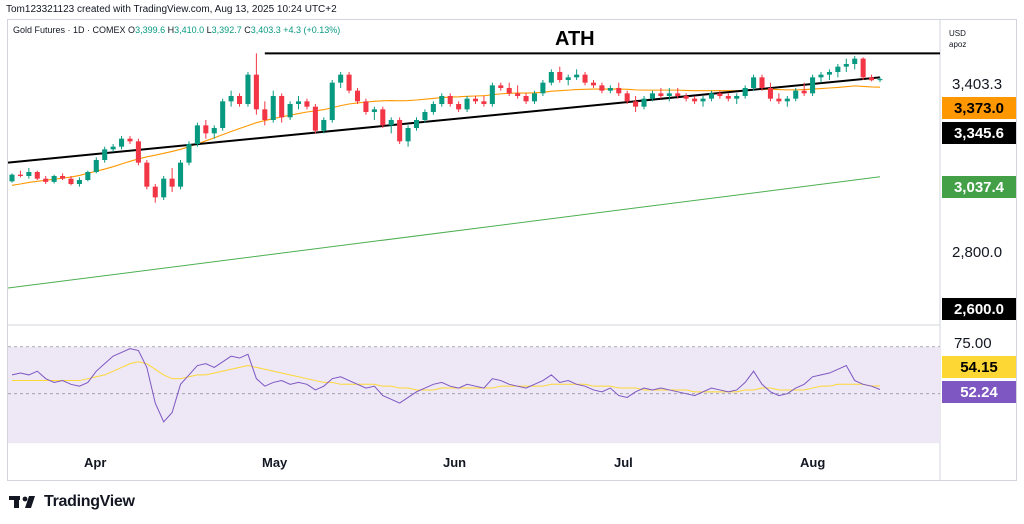 Image resolution: width=1024 pixels, height=524 pixels. Describe the element at coordinates (813, 462) in the screenshot. I see `month-aug: Aug` at that location.